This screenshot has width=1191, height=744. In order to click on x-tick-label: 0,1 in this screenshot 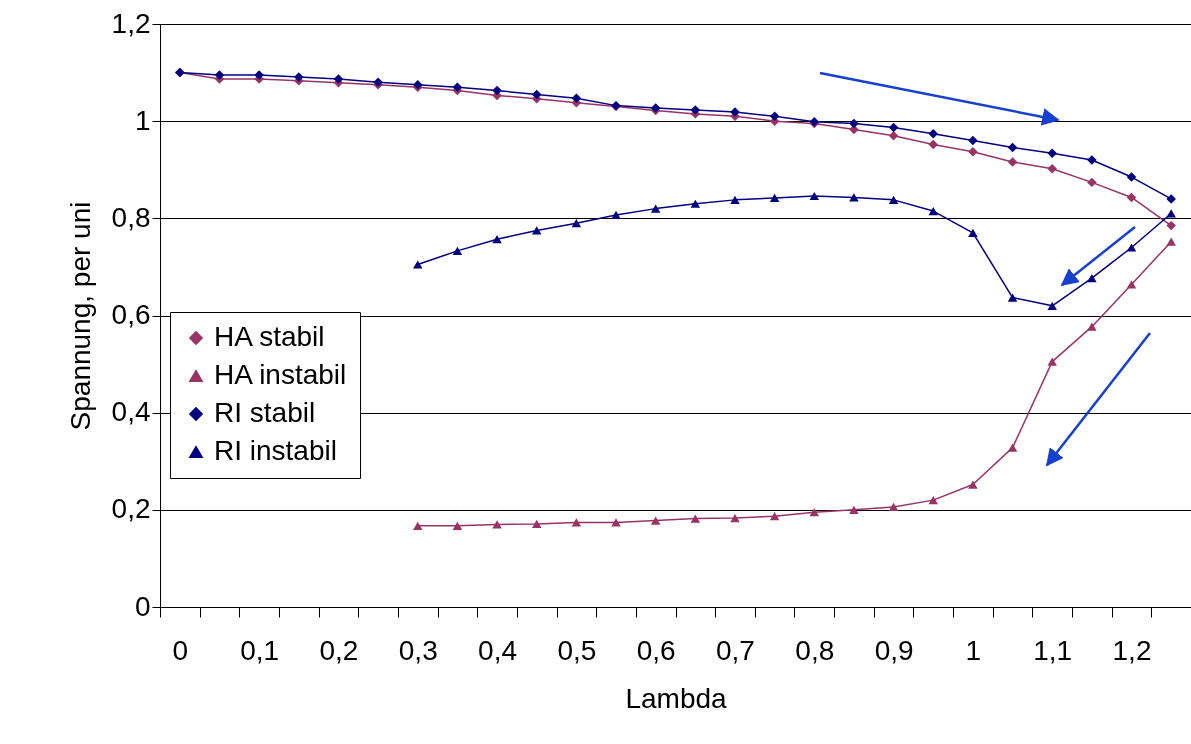, I will do `click(260, 650)`.